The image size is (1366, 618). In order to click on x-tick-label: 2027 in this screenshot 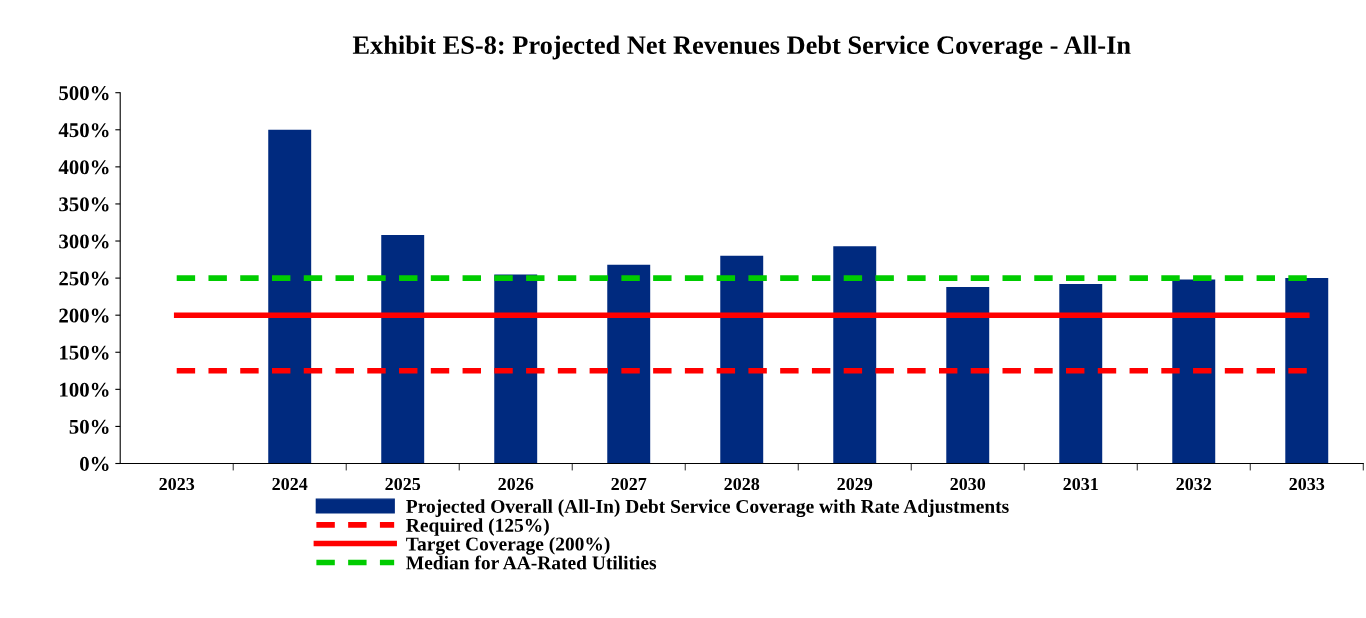, I will do `click(629, 484)`.